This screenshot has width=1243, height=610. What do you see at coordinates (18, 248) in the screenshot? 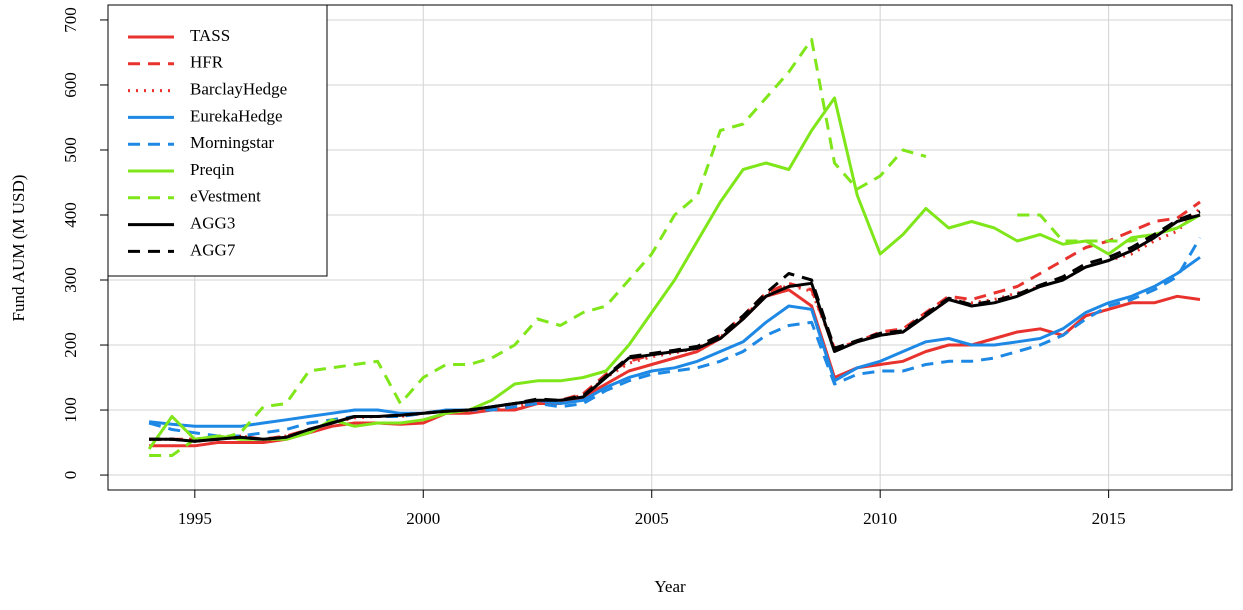
I see `y-axis-label: Fund AUM (M USD)` at bounding box center [18, 248].